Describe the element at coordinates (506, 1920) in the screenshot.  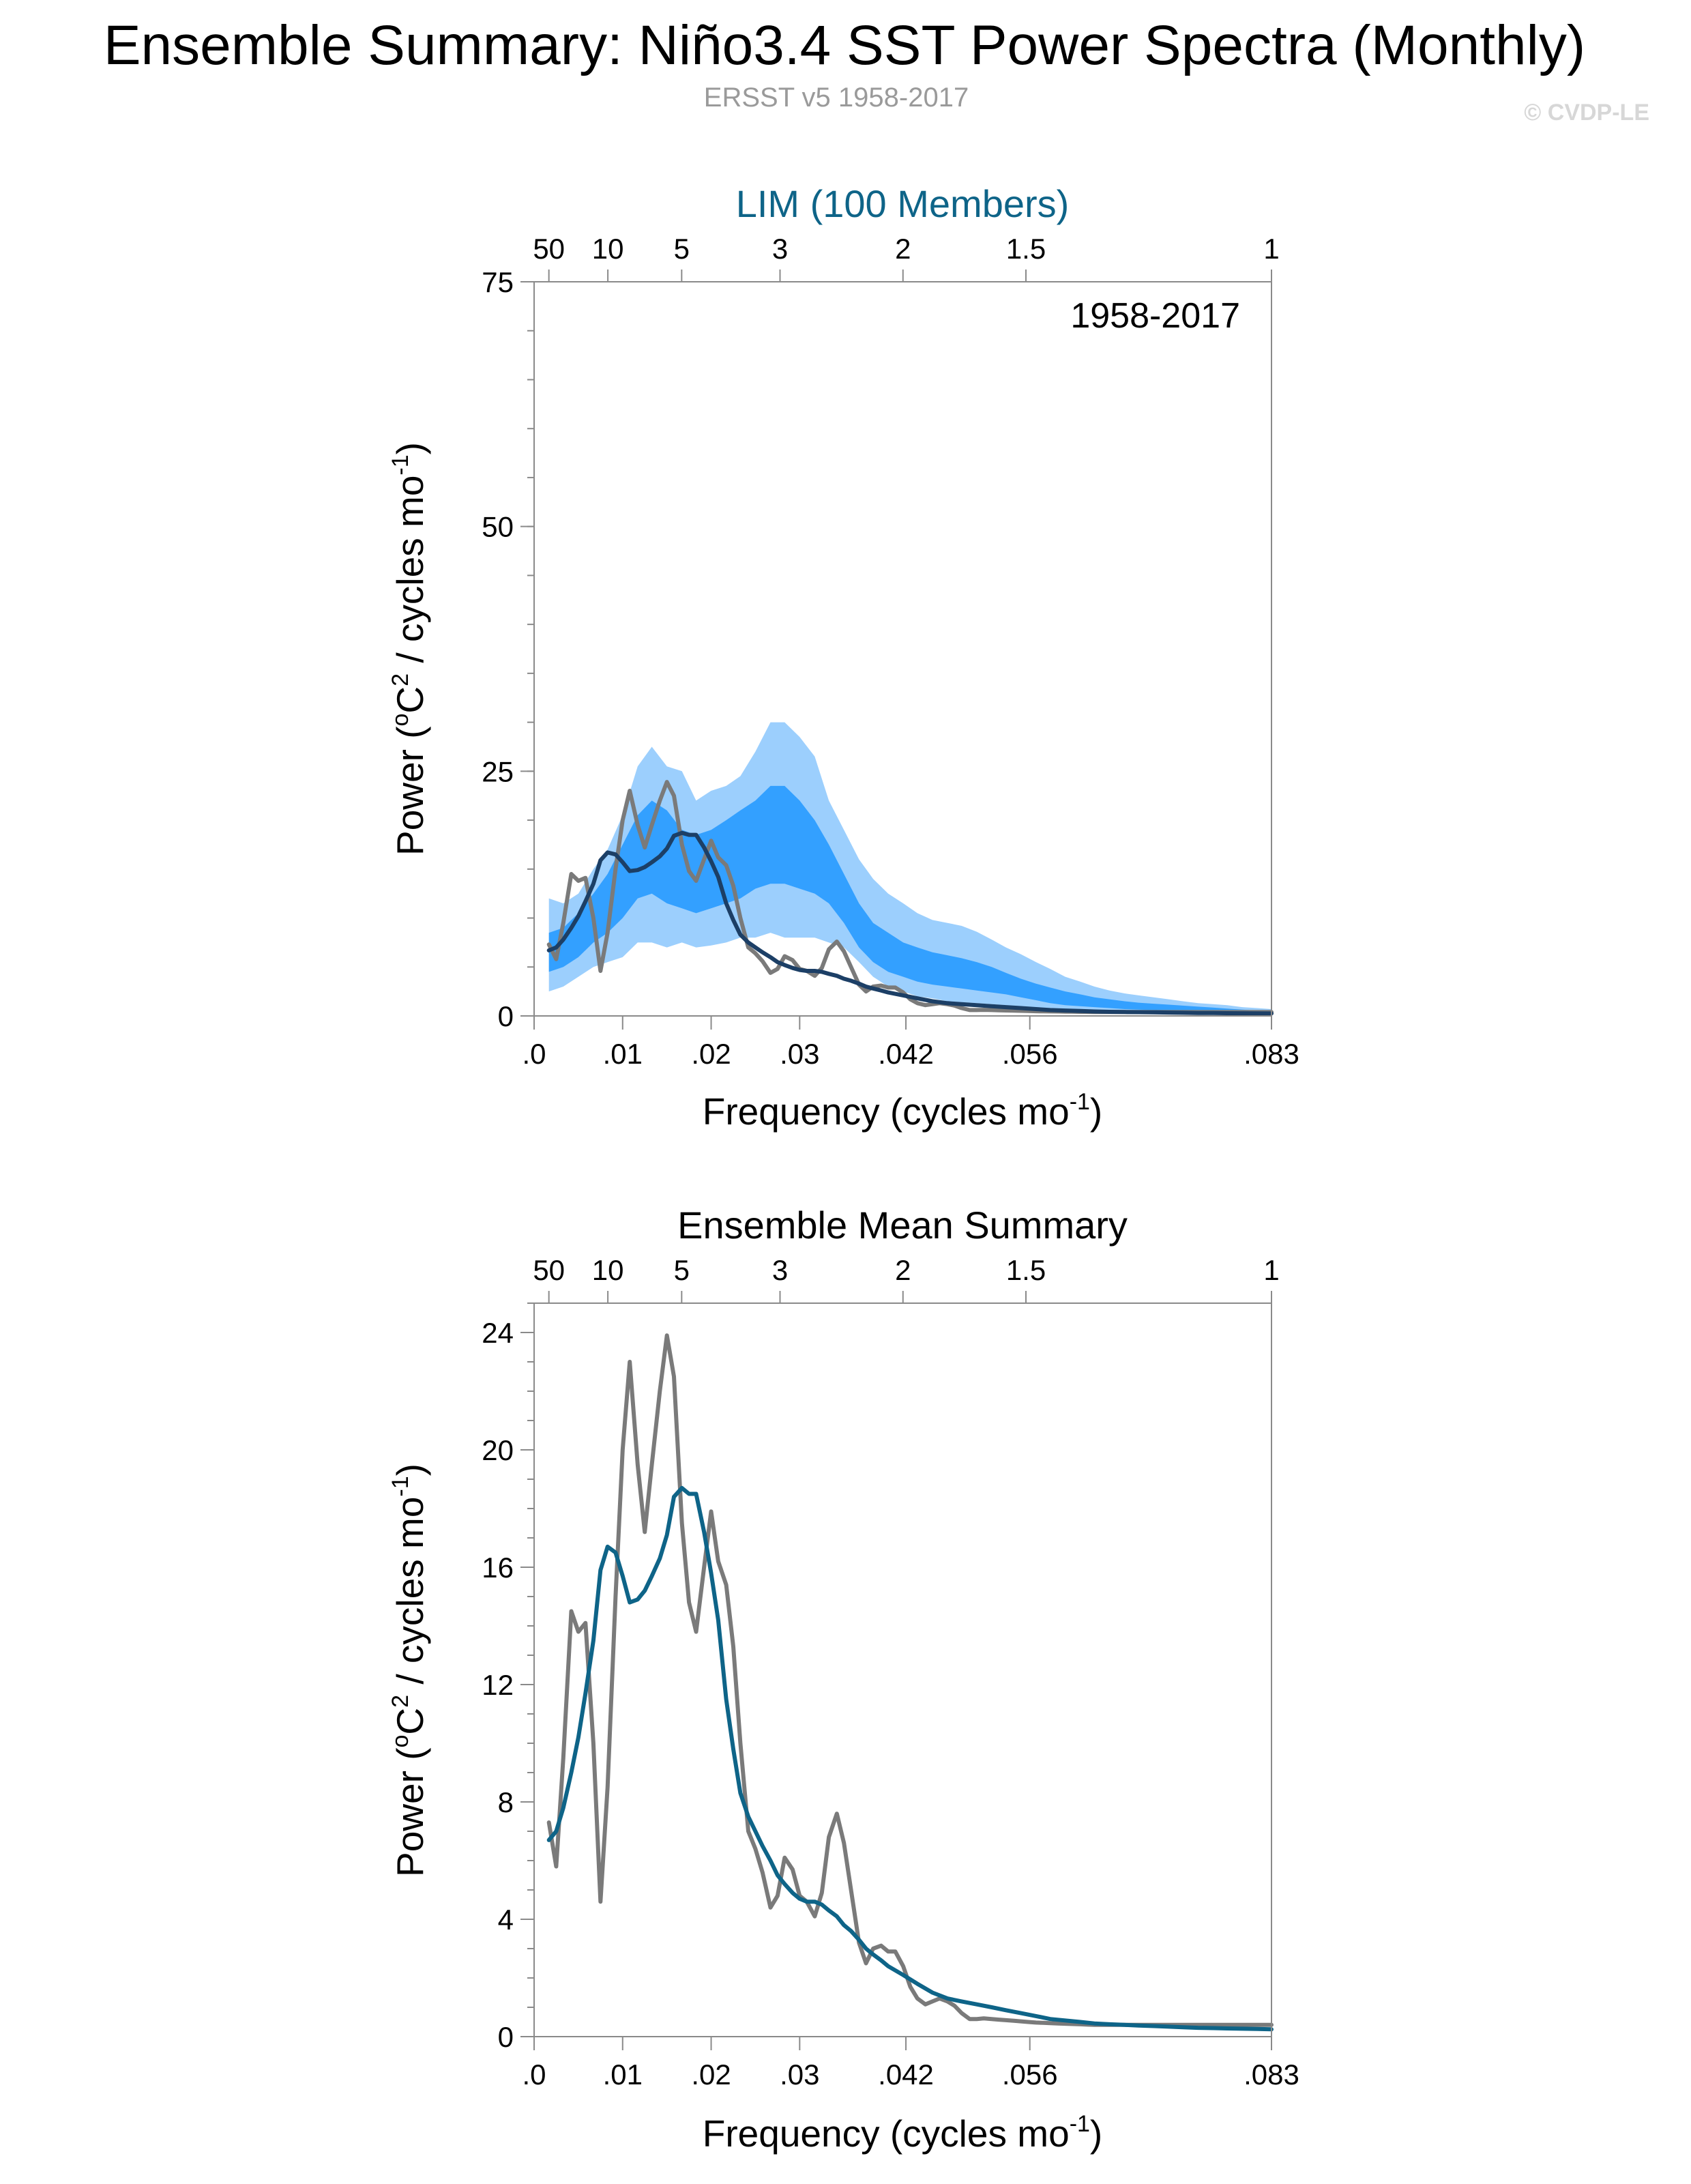
I see `y-tick-label: 4` at that location.